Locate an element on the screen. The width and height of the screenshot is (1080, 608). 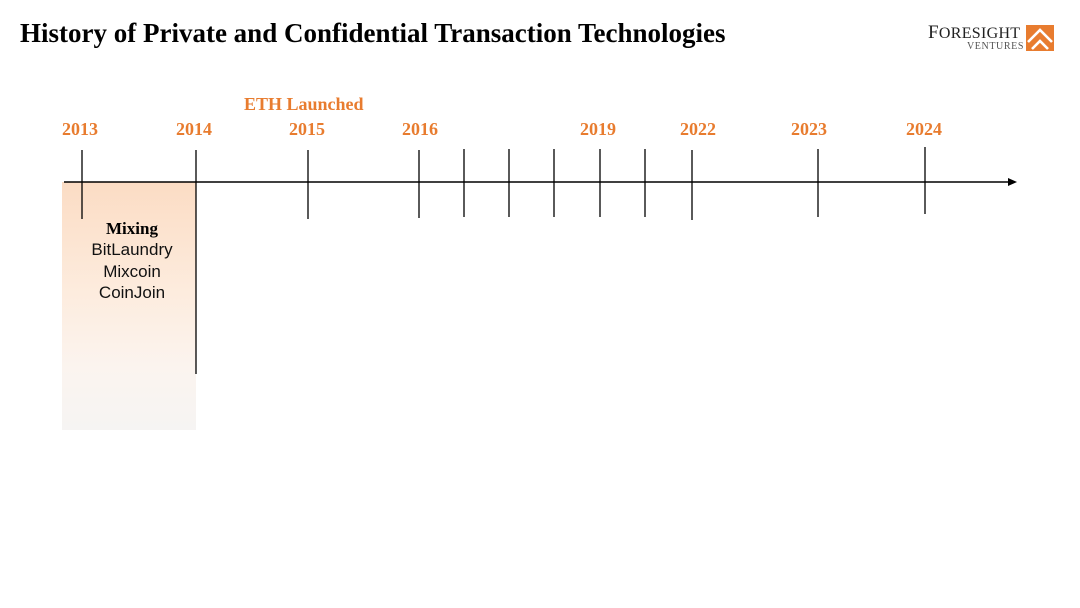
year-label-2022: 2022 is located at coordinates (698, 129).